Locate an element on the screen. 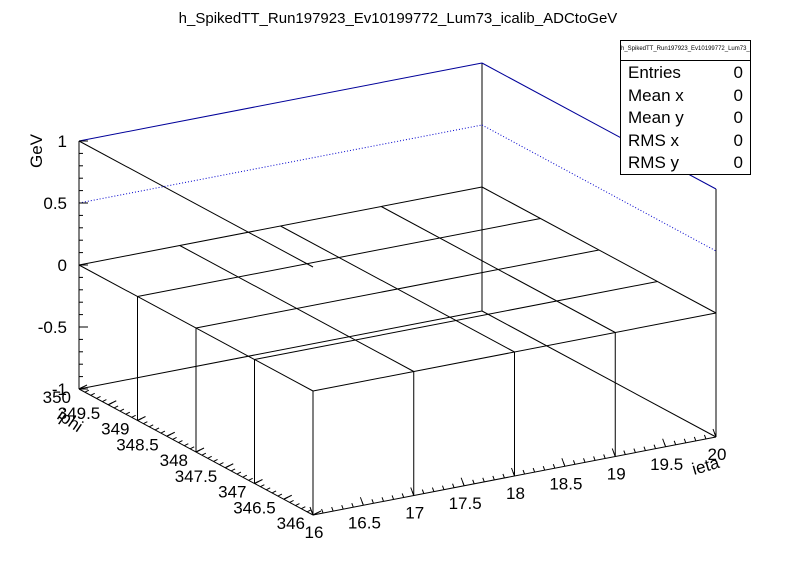 The height and width of the screenshot is (572, 796). y-tick-label: 346.5 is located at coordinates (254, 507).